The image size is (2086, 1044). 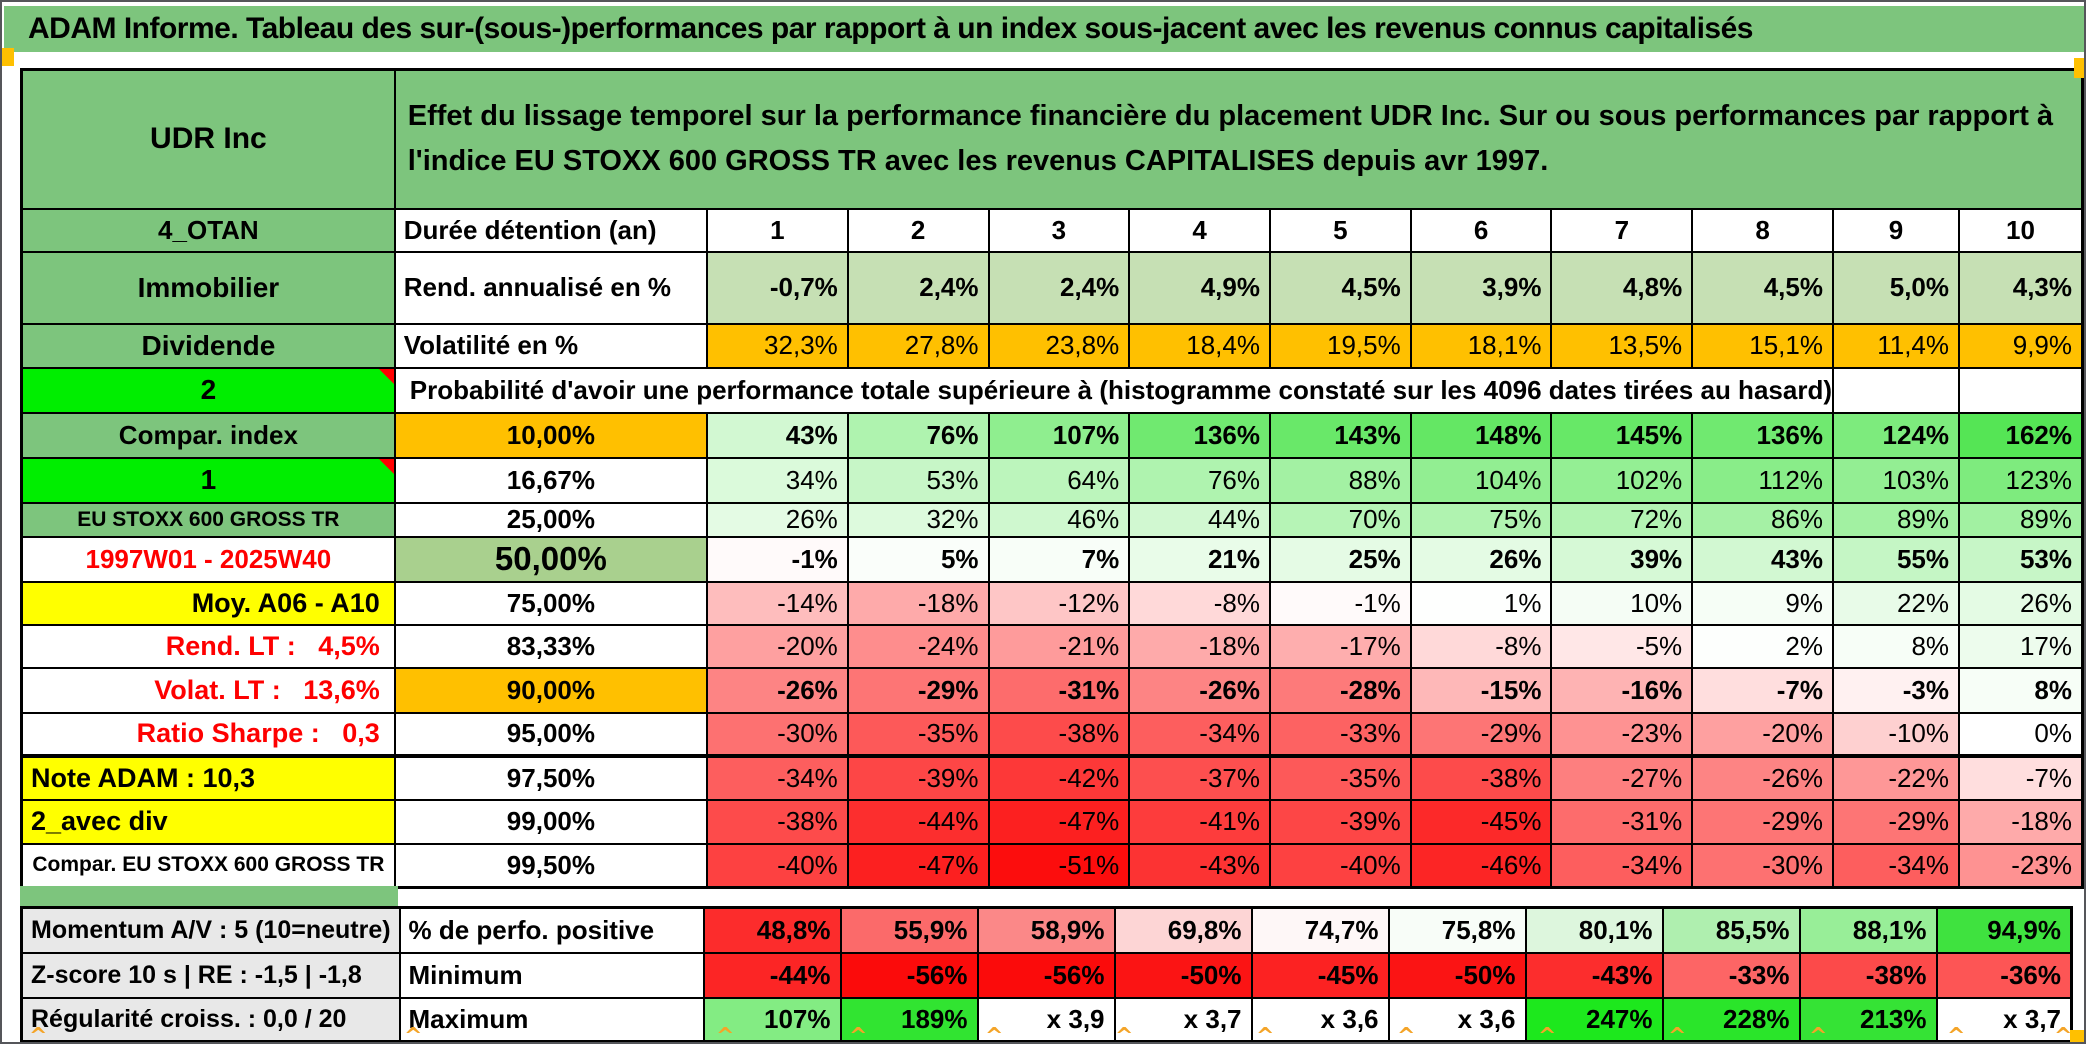 What do you see at coordinates (1183, 975) in the screenshot?
I see `bottom-cell-1-3: -50%` at bounding box center [1183, 975].